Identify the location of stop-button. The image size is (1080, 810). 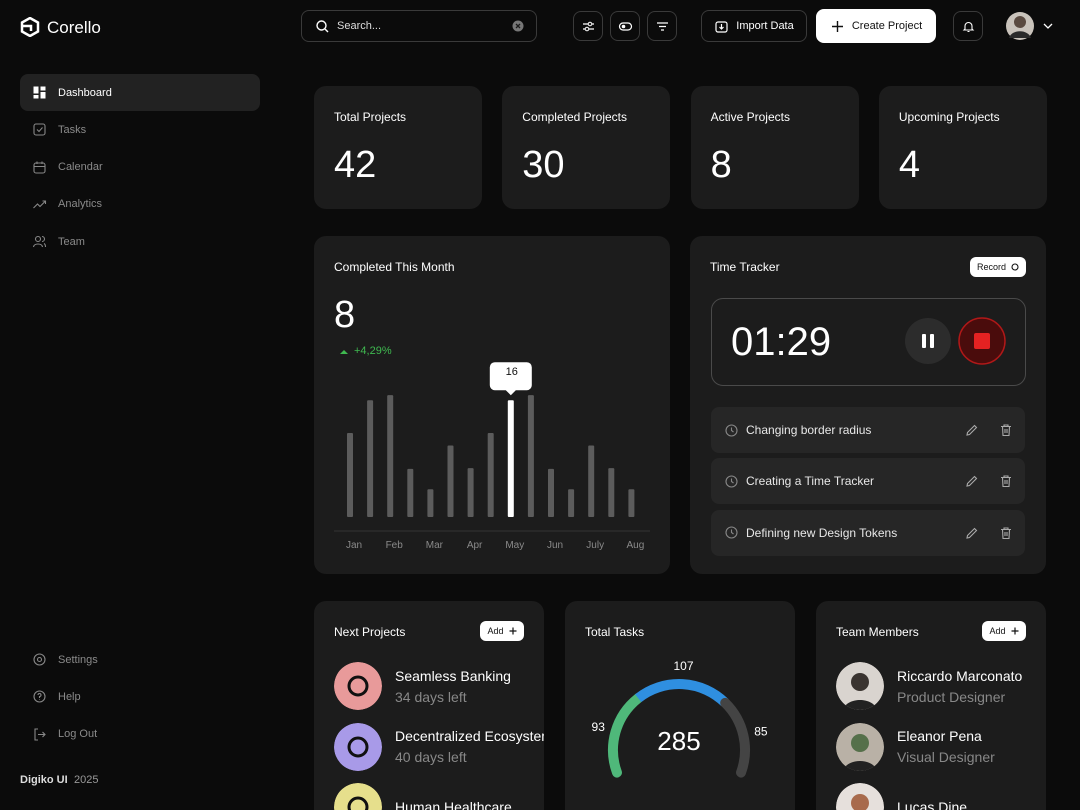
(982, 341).